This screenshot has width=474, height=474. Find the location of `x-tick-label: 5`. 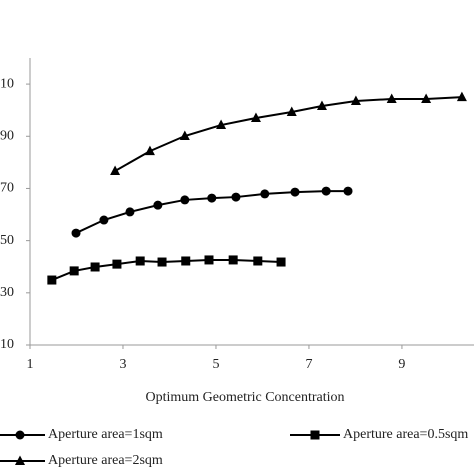

x-tick-label: 5 is located at coordinates (215, 364).